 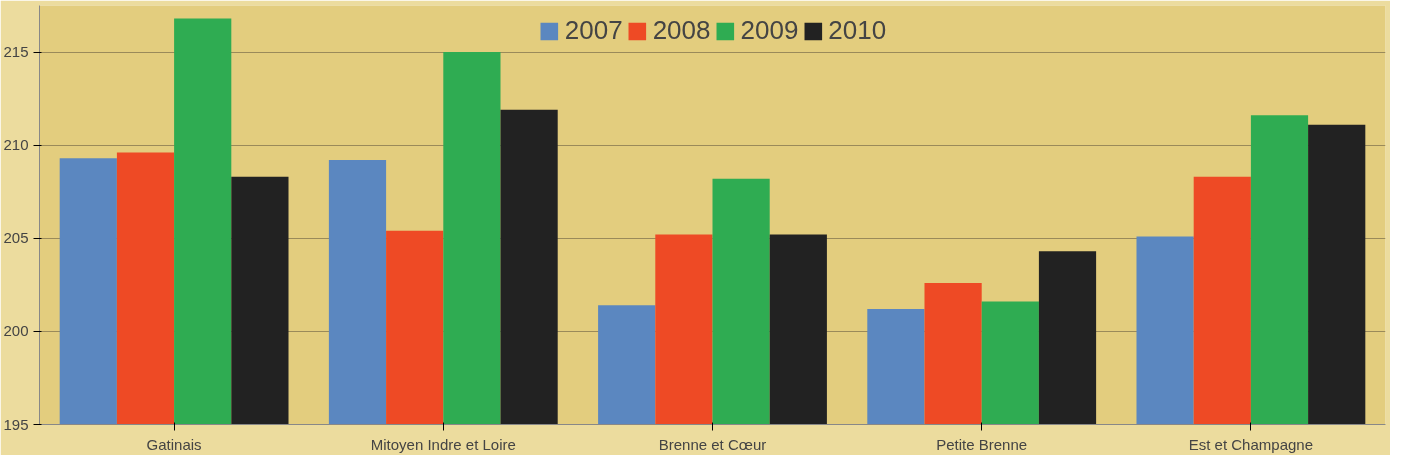 I want to click on legend-label: 2009, so click(x=769, y=30).